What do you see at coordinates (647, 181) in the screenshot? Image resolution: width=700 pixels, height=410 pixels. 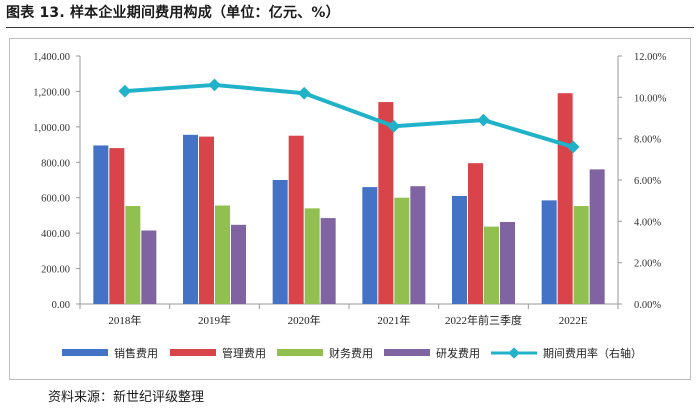 I see `y-right-tick-label: 6.00%` at bounding box center [647, 181].